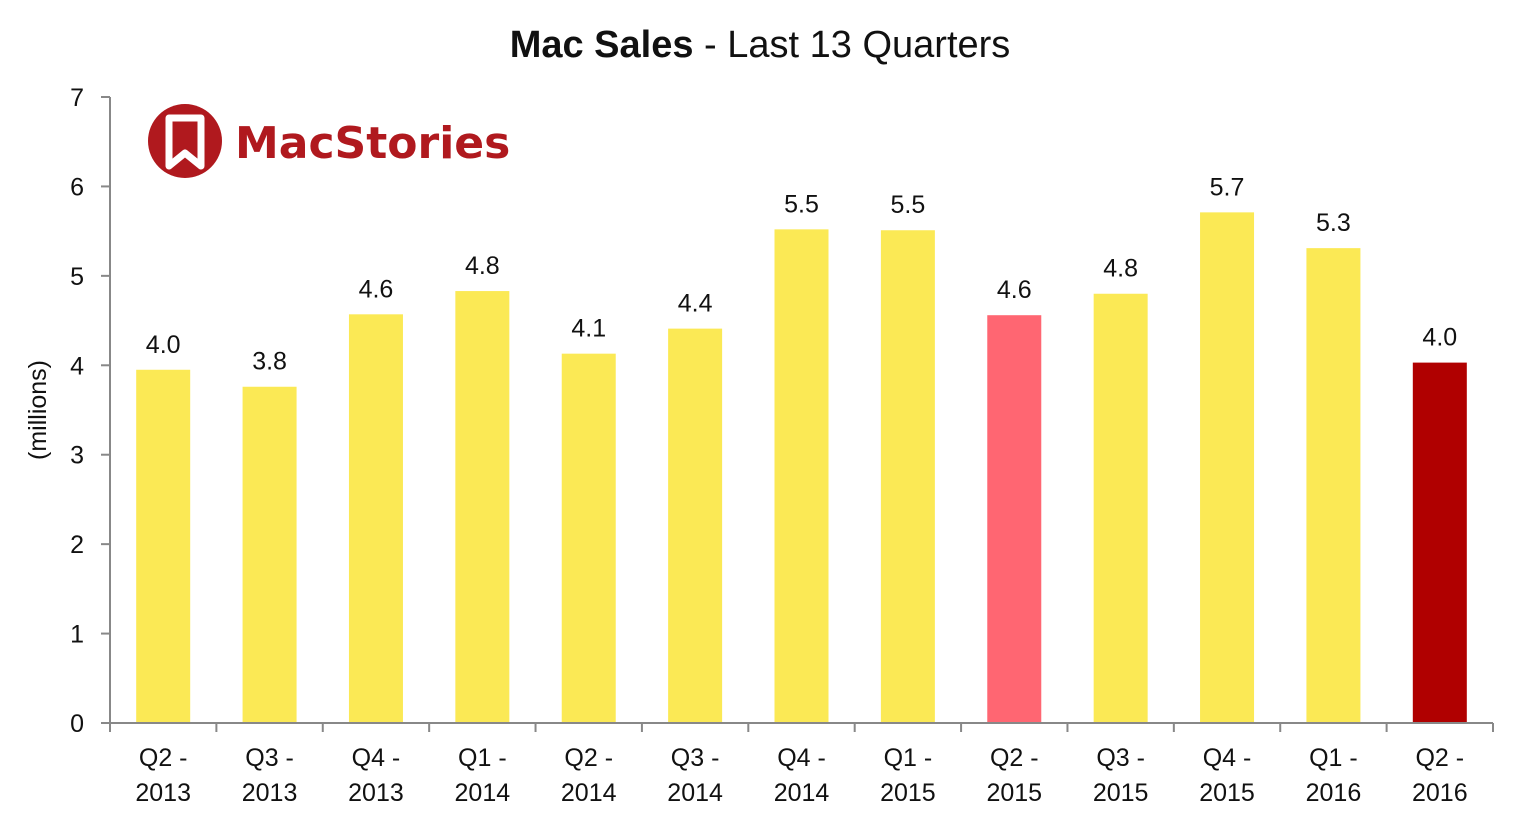  What do you see at coordinates (1334, 775) in the screenshot?
I see `x-tick-label: Q1 -2016` at bounding box center [1334, 775].